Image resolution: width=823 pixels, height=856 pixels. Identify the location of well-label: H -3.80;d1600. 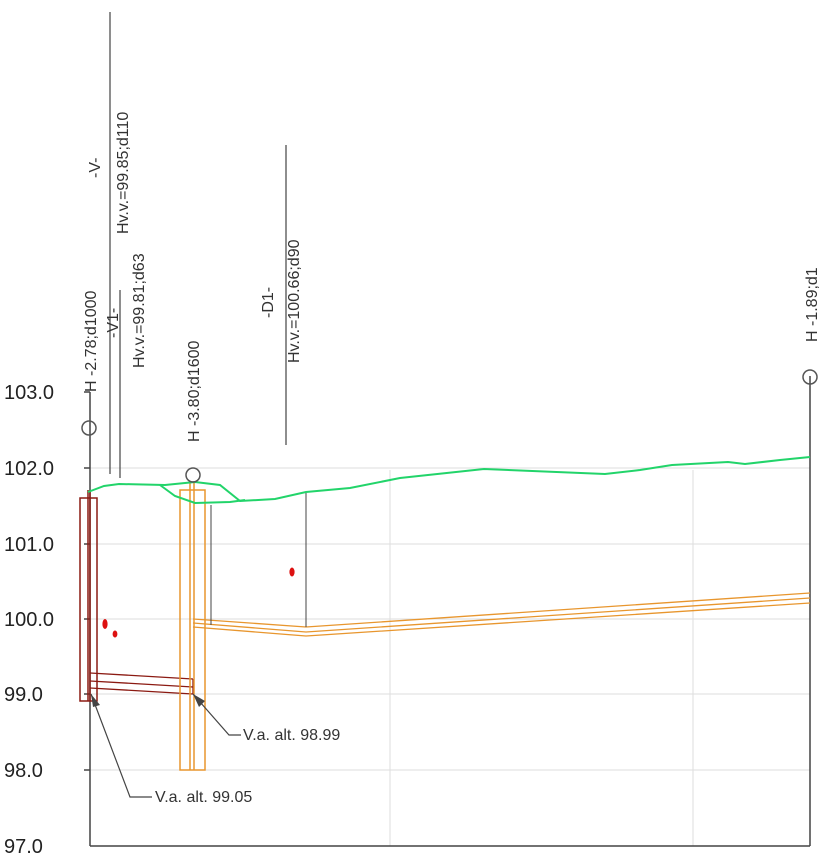
(194, 391).